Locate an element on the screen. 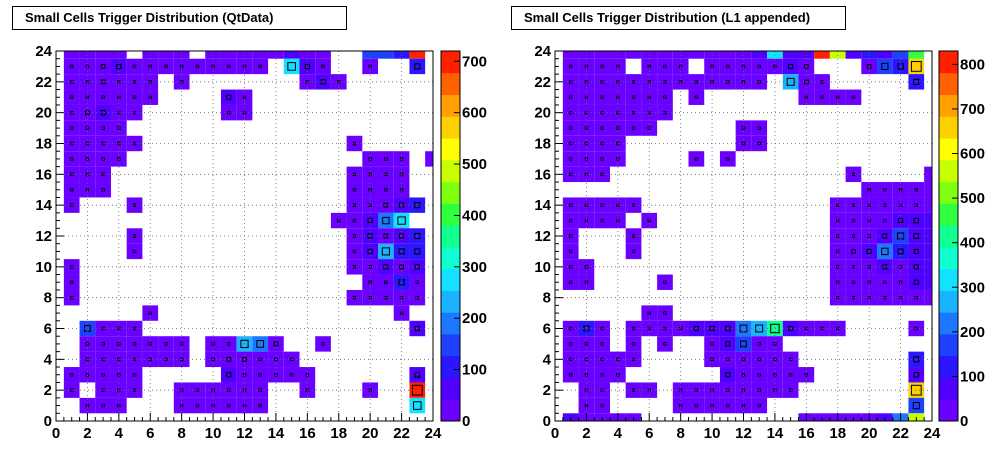 The width and height of the screenshot is (996, 472). left-colorbar: 0 100 200 300 400 500 600 700 is located at coordinates (463, 240).